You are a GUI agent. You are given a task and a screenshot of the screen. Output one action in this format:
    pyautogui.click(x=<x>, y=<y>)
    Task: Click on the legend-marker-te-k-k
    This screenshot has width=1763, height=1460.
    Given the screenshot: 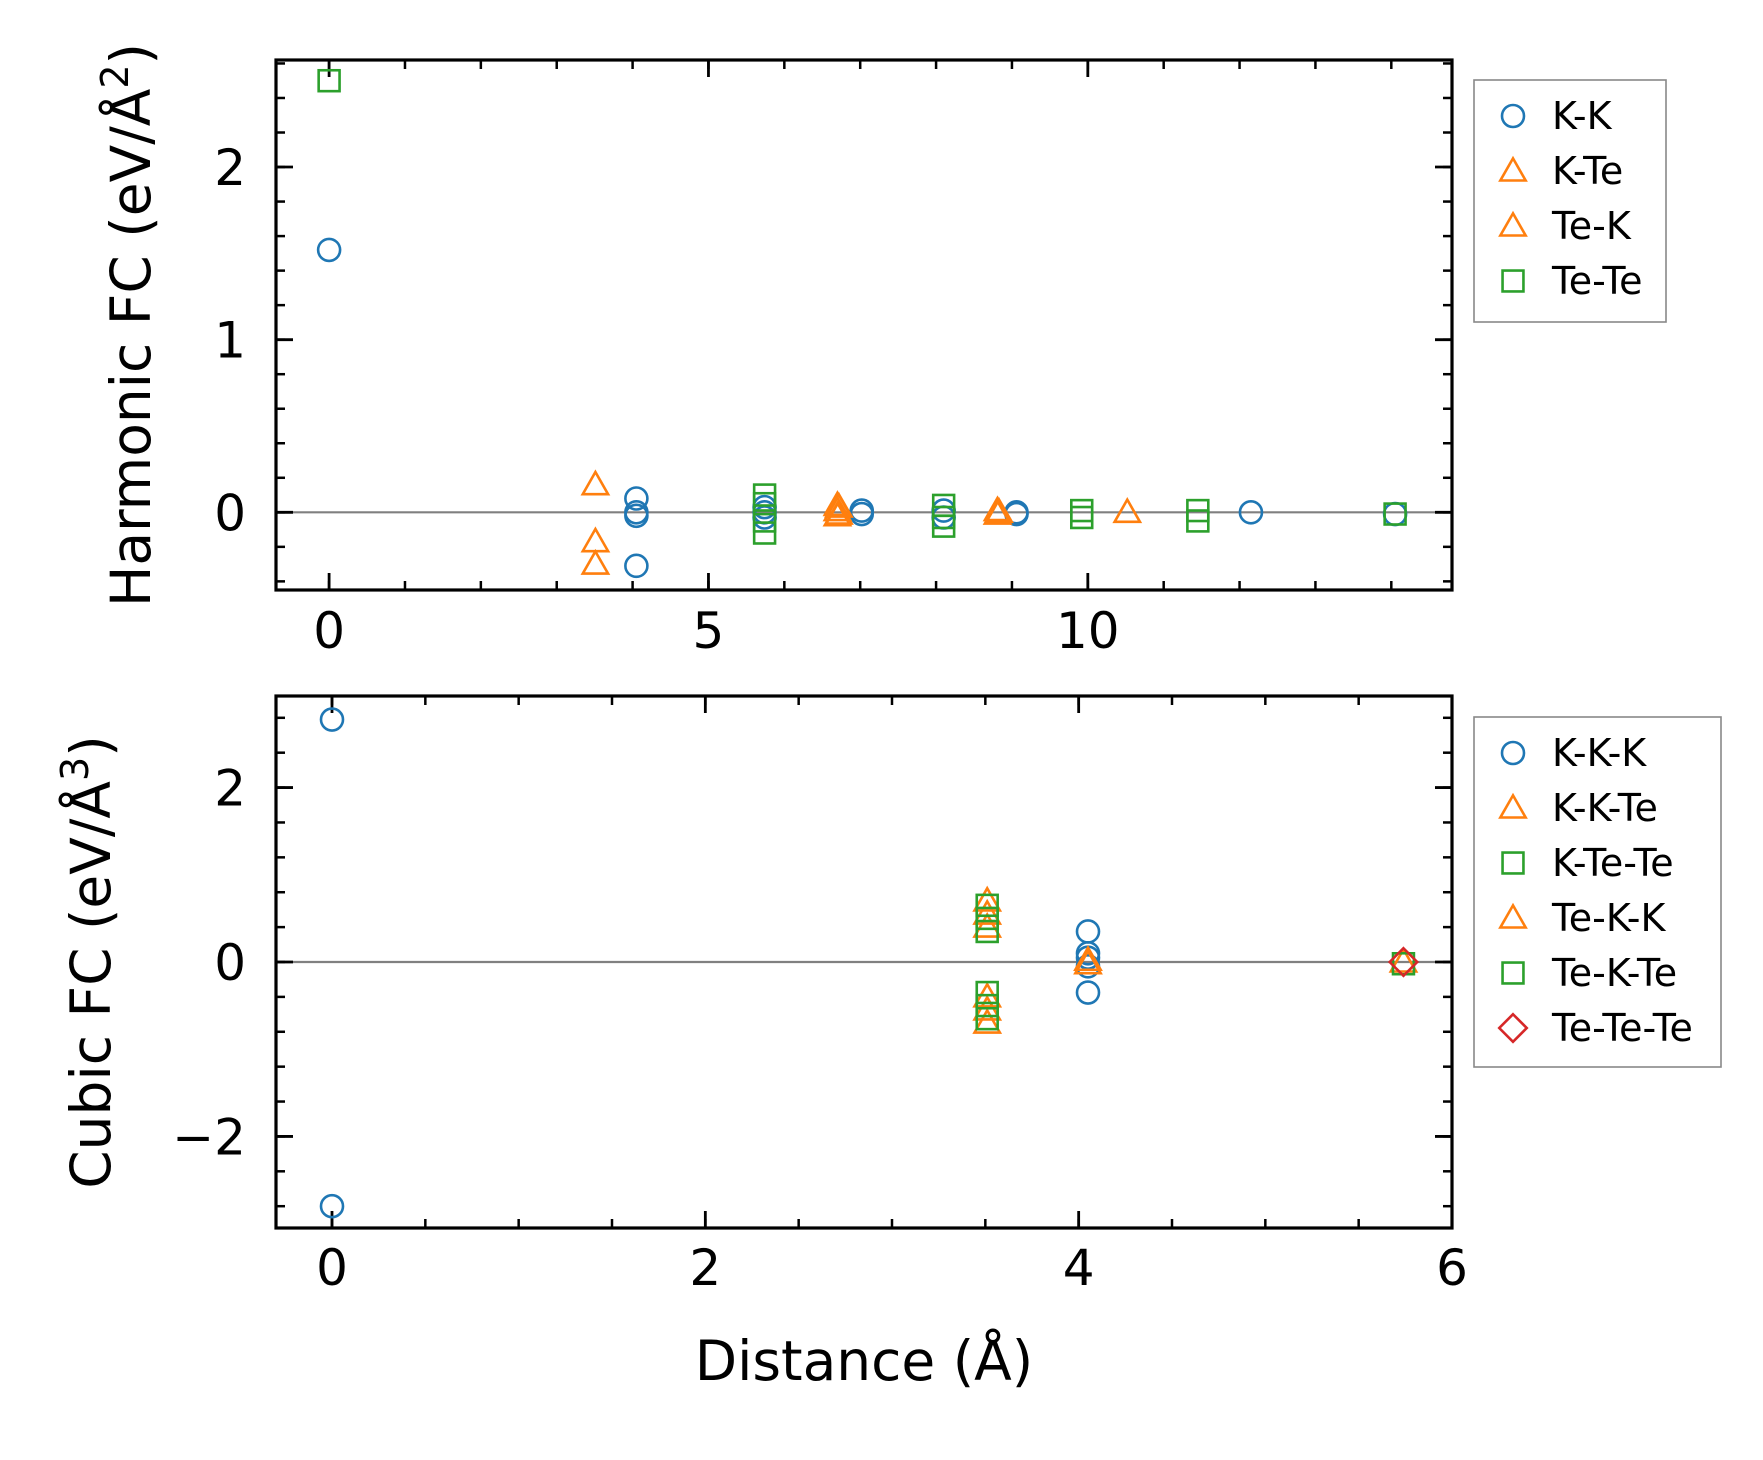 What is the action you would take?
    pyautogui.click(x=1513, y=915)
    